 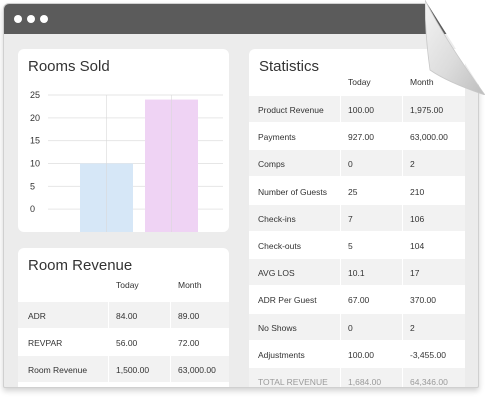 I want to click on table-row: Room Revenue 1,500.00 63,000.00, so click(x=123, y=369).